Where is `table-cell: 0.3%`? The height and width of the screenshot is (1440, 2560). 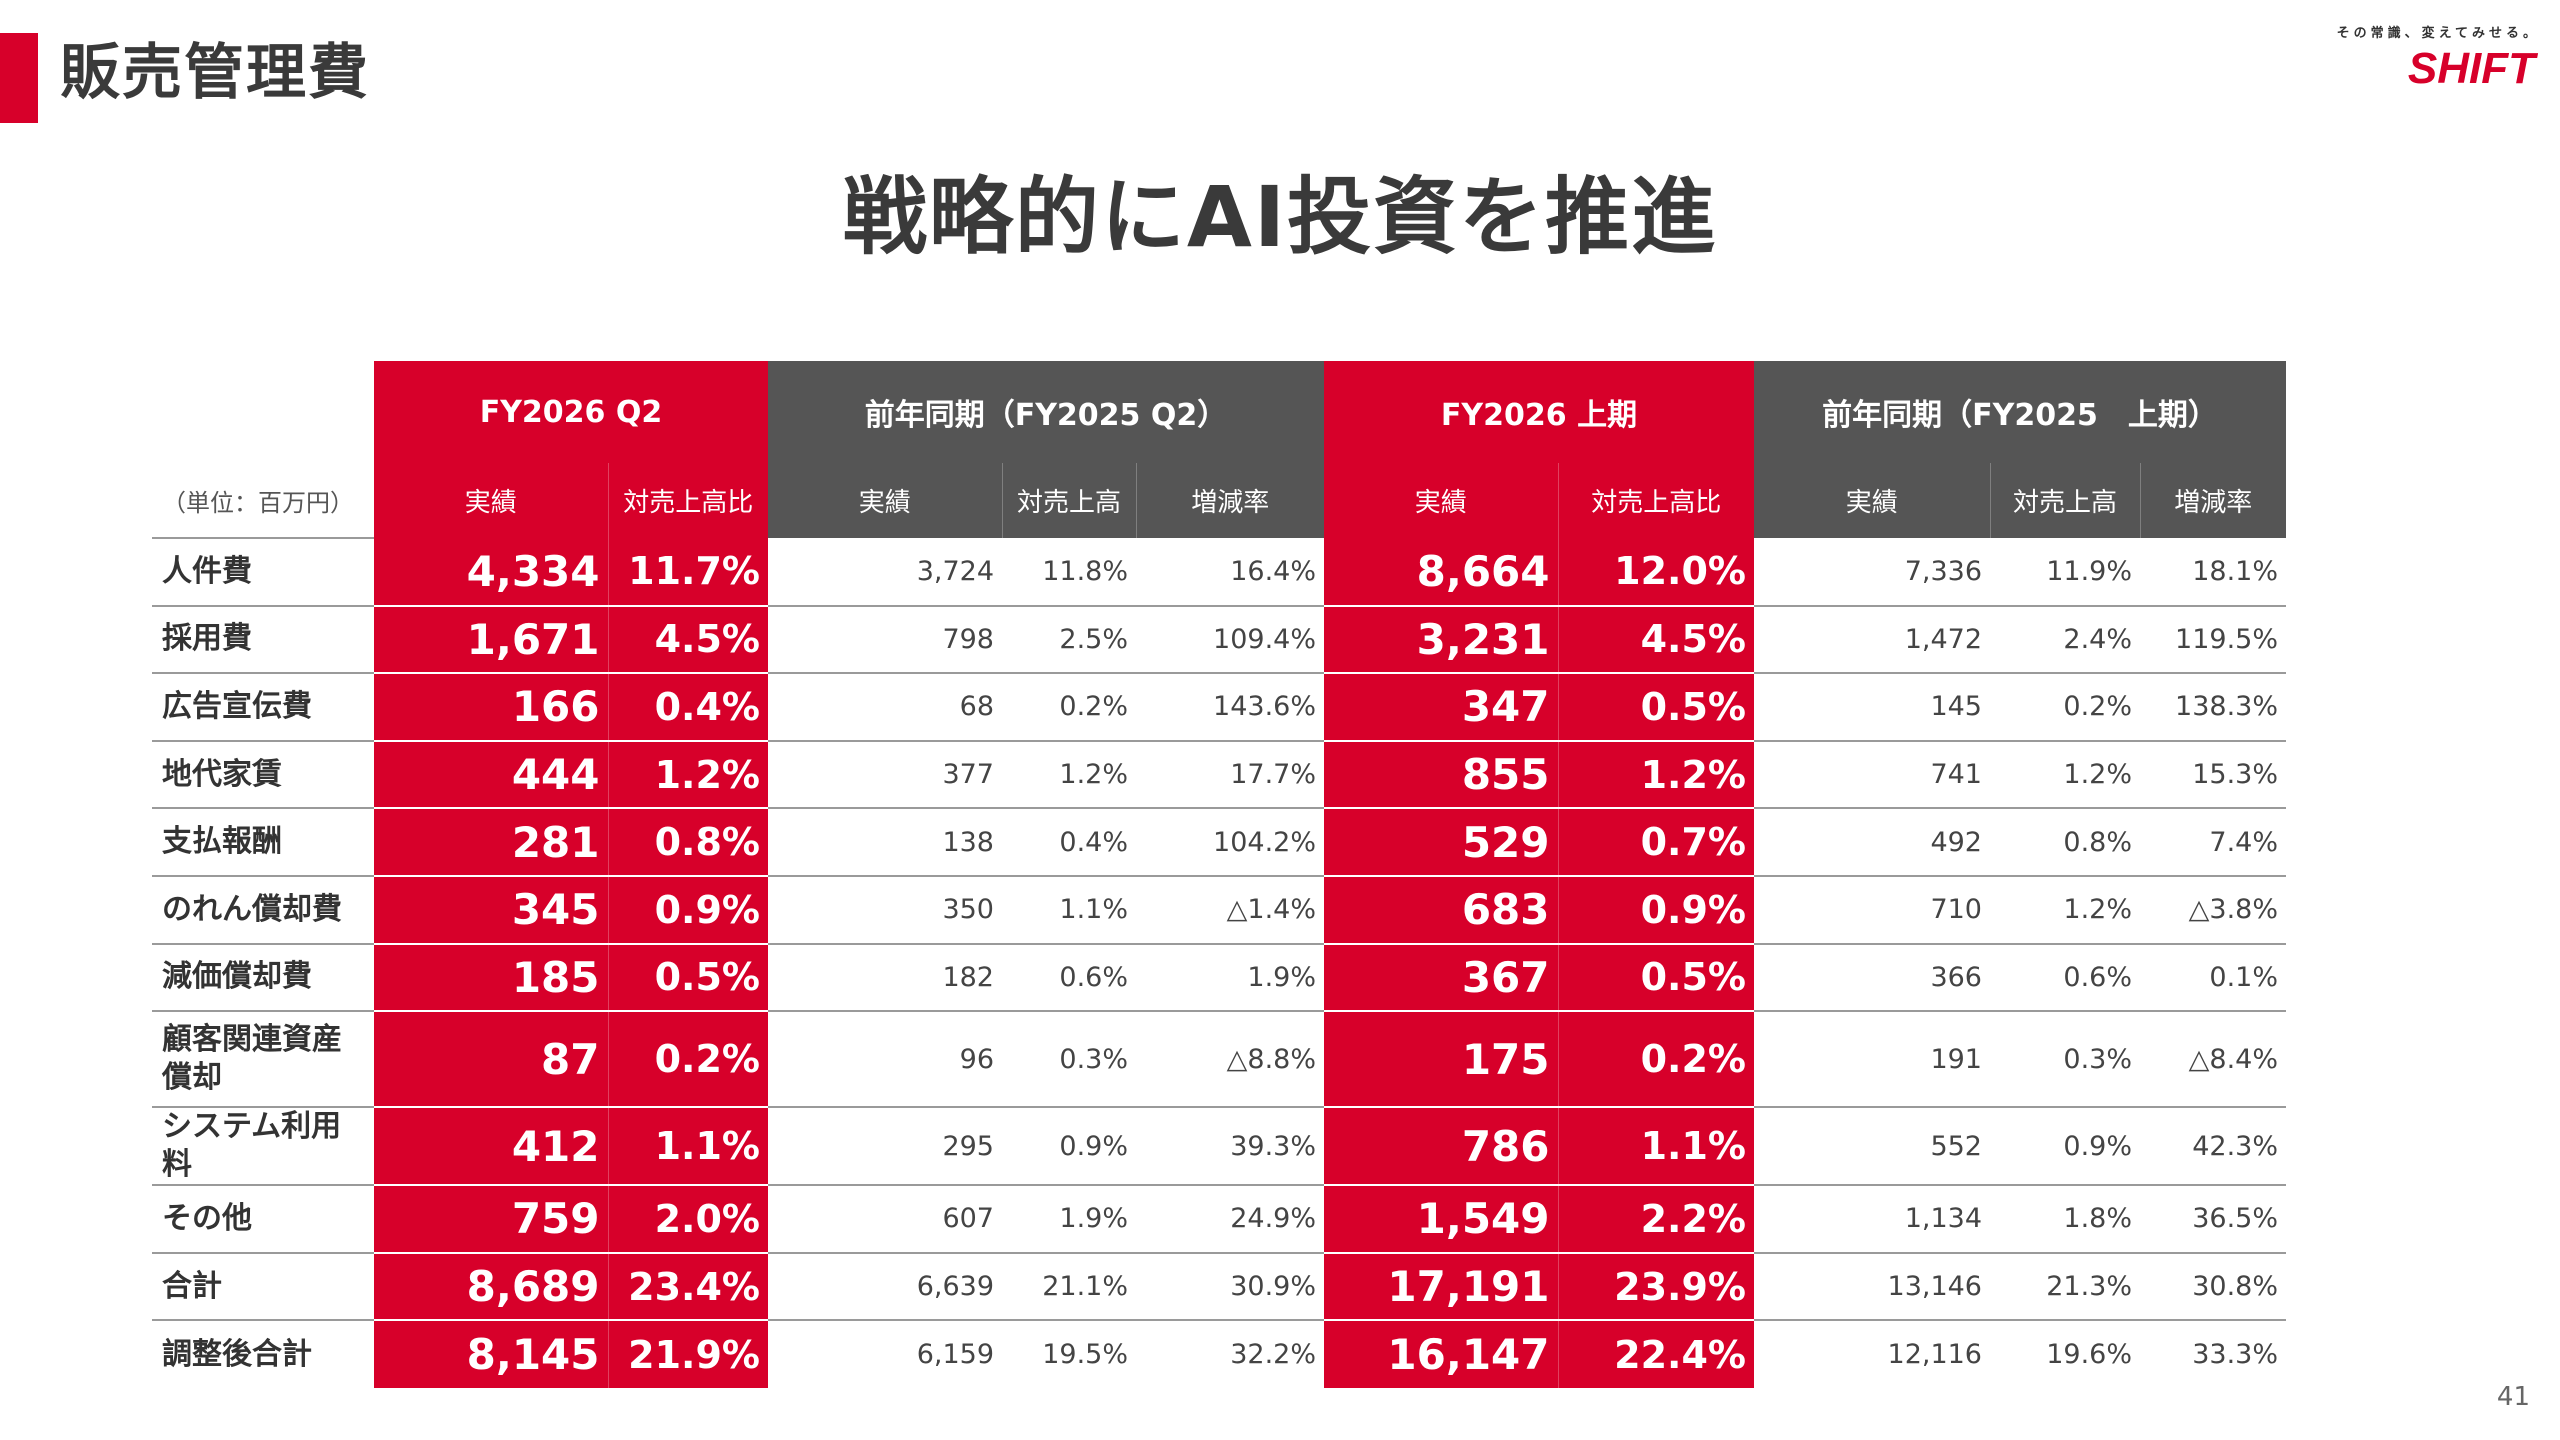 table-cell: 0.3% is located at coordinates (1069, 1060).